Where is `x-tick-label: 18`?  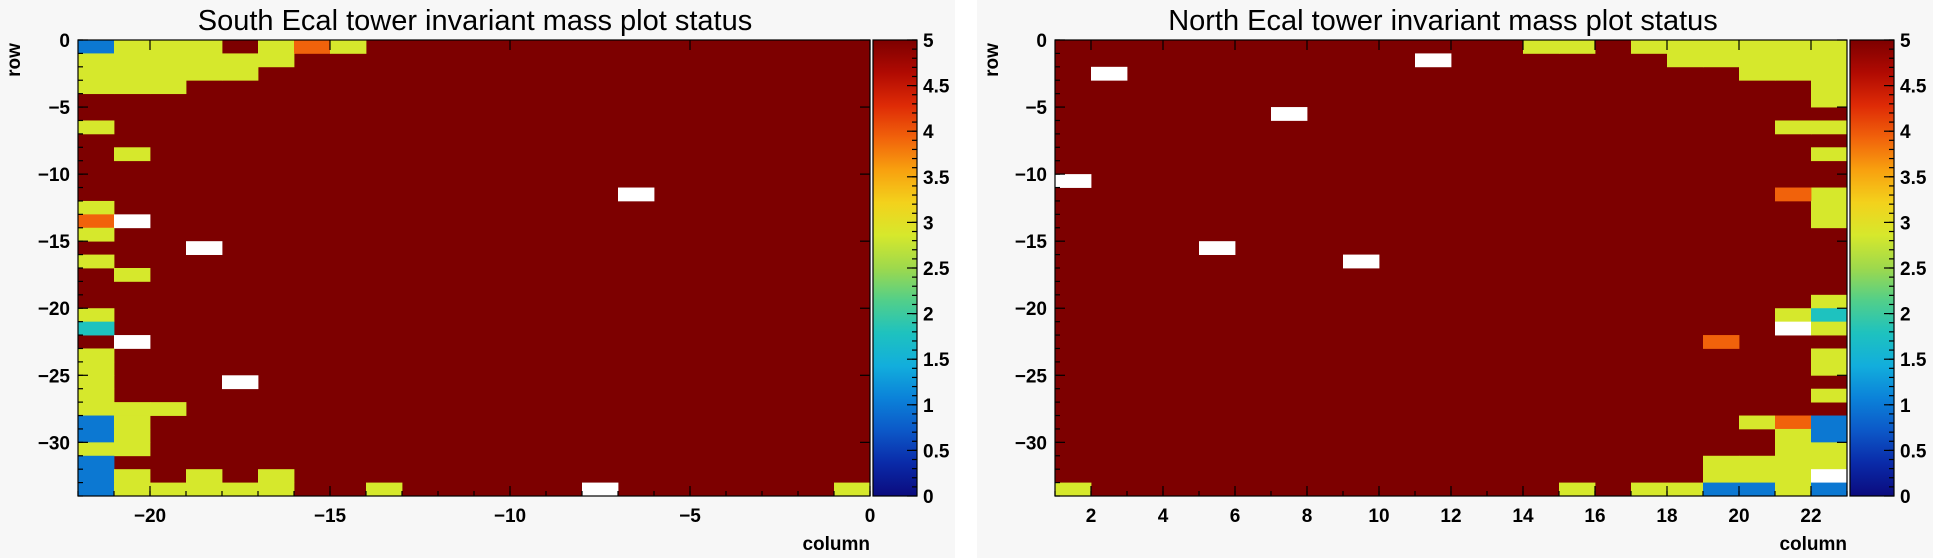
x-tick-label: 18 is located at coordinates (1666, 516).